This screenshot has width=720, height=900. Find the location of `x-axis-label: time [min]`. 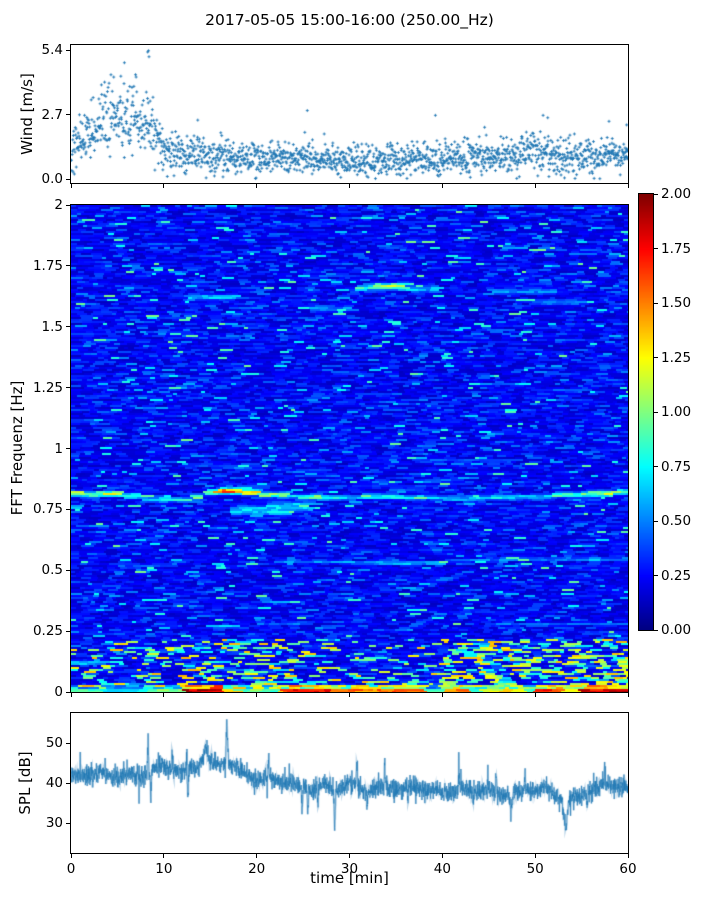

x-axis-label: time [min] is located at coordinates (349, 878).